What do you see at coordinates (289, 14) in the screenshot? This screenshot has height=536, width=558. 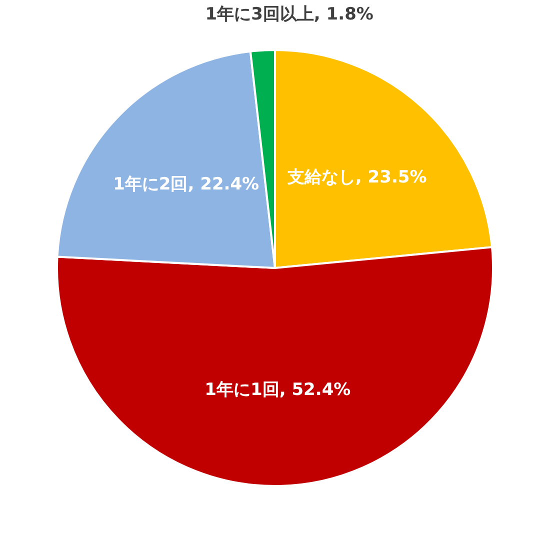 I see `slice-label: 1年に3回以上, 1.8%` at bounding box center [289, 14].